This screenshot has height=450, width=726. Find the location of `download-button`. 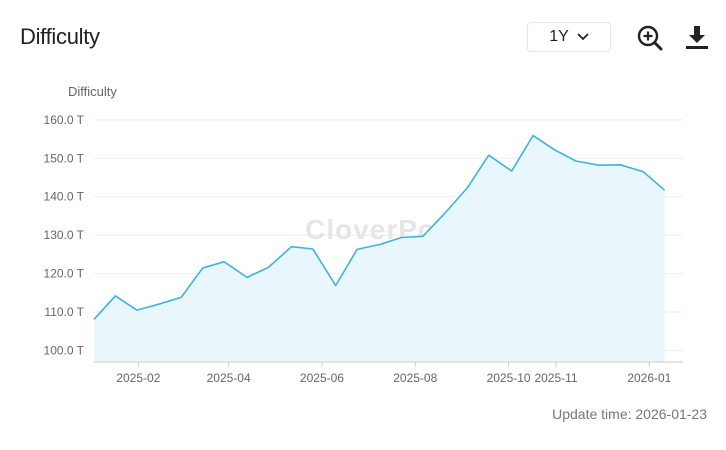

download-button is located at coordinates (697, 38).